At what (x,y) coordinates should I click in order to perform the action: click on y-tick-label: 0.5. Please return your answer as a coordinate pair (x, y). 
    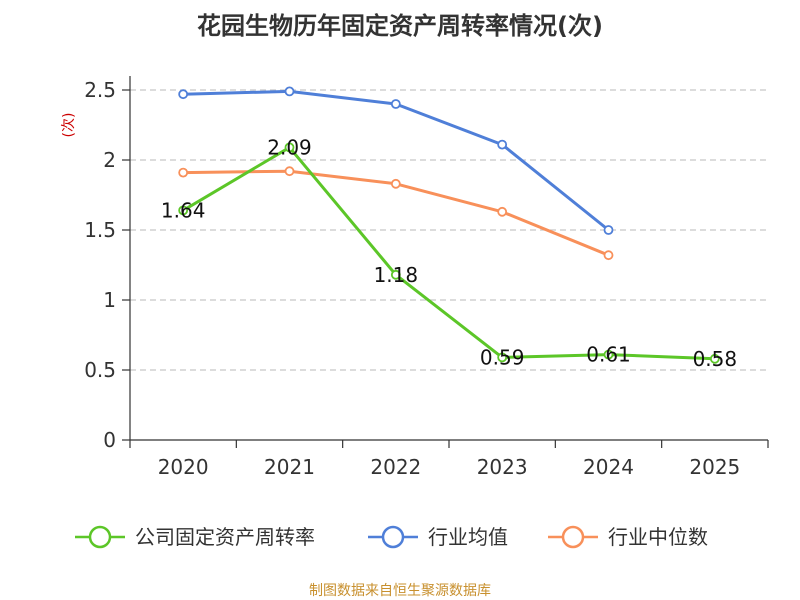
    Looking at the image, I should click on (100, 370).